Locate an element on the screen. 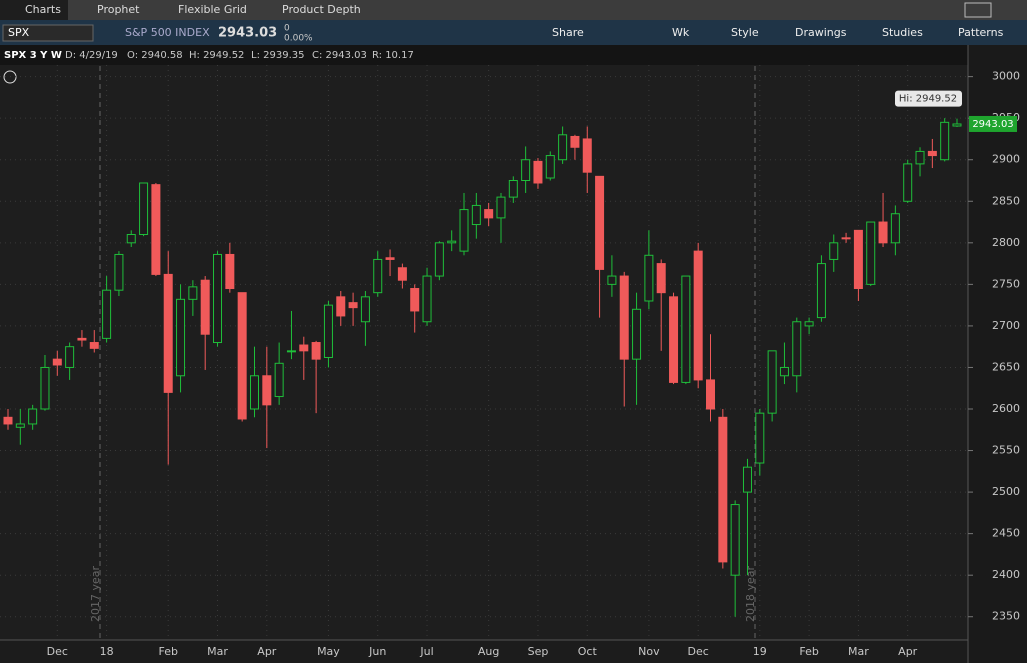 The image size is (1027, 663). x-tick-label: Feb is located at coordinates (808, 651).